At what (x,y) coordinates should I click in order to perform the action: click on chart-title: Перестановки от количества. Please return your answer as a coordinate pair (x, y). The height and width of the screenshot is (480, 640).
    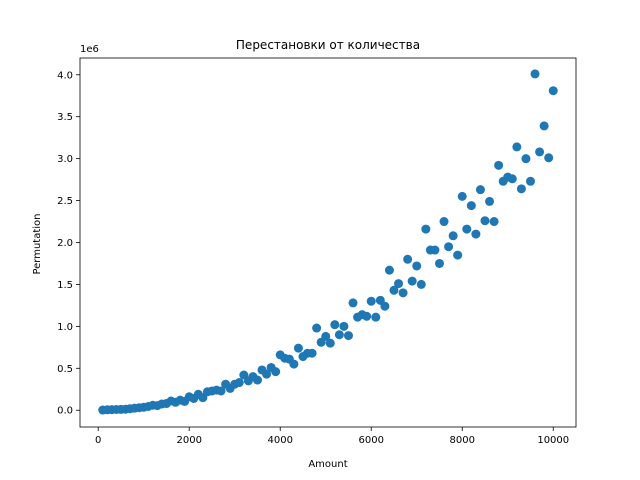
    Looking at the image, I should click on (328, 45).